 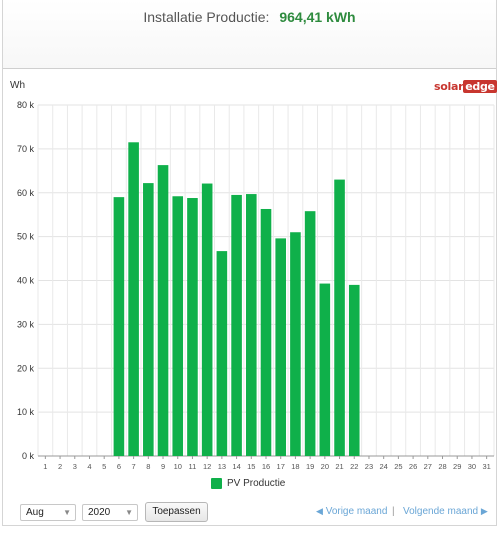 I want to click on x-tick-label: 17, so click(x=281, y=466).